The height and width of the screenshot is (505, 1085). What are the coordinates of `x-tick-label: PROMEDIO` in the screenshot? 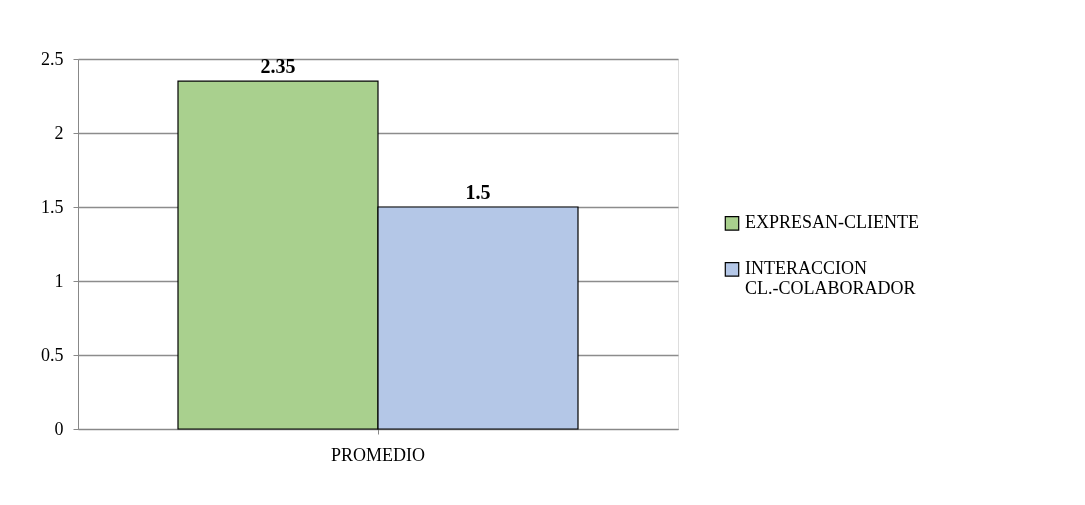 It's located at (378, 454).